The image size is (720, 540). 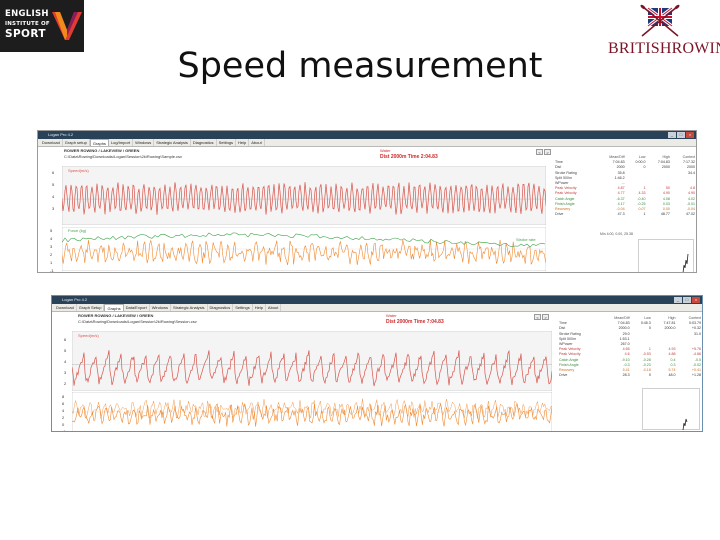 What do you see at coordinates (621, 203) in the screenshot?
I see `stats-value: 4.17` at bounding box center [621, 203].